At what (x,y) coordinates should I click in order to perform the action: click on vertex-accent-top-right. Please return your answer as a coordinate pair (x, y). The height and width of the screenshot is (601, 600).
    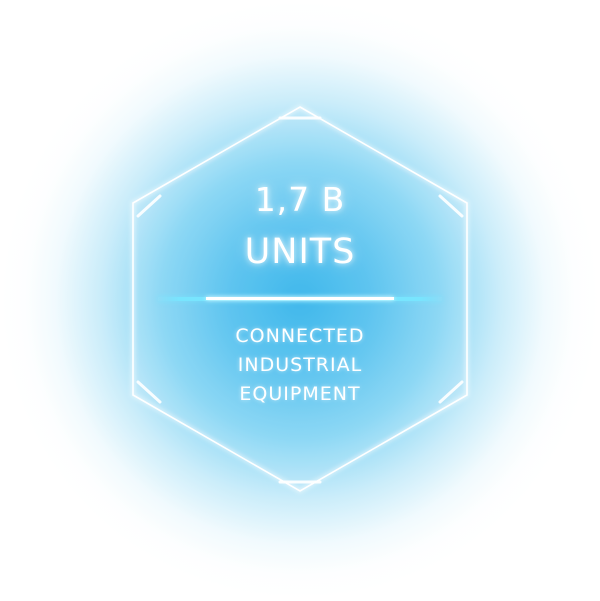
    Looking at the image, I should click on (451, 206).